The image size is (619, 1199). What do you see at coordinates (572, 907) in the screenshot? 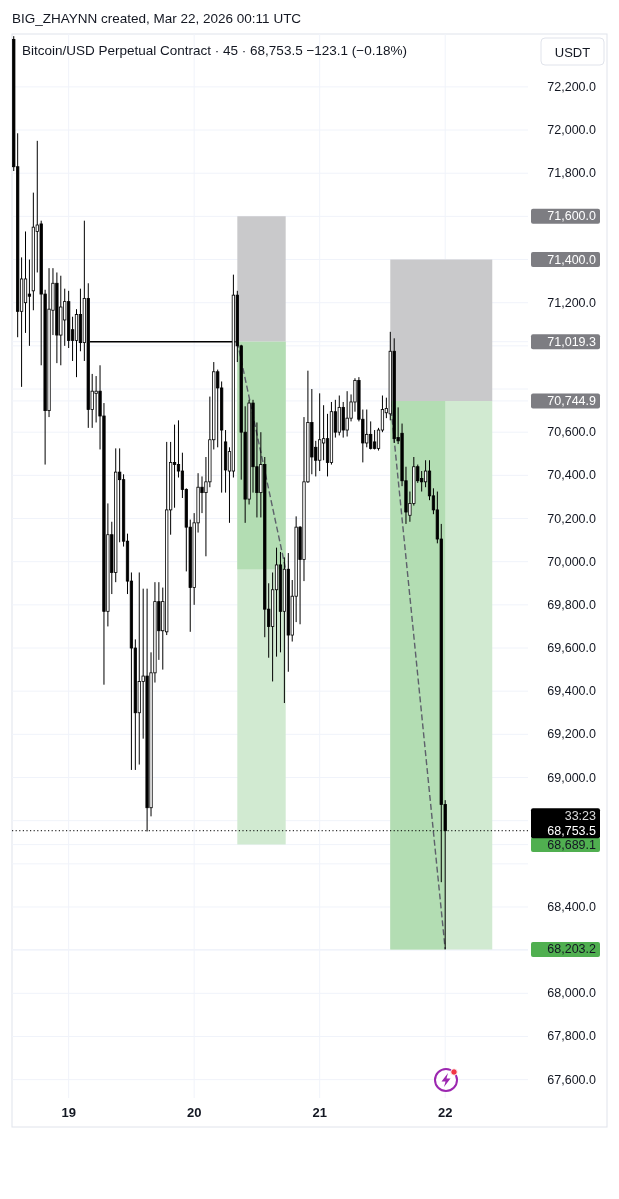
I see `y-tick-label: 68,400.0` at bounding box center [572, 907].